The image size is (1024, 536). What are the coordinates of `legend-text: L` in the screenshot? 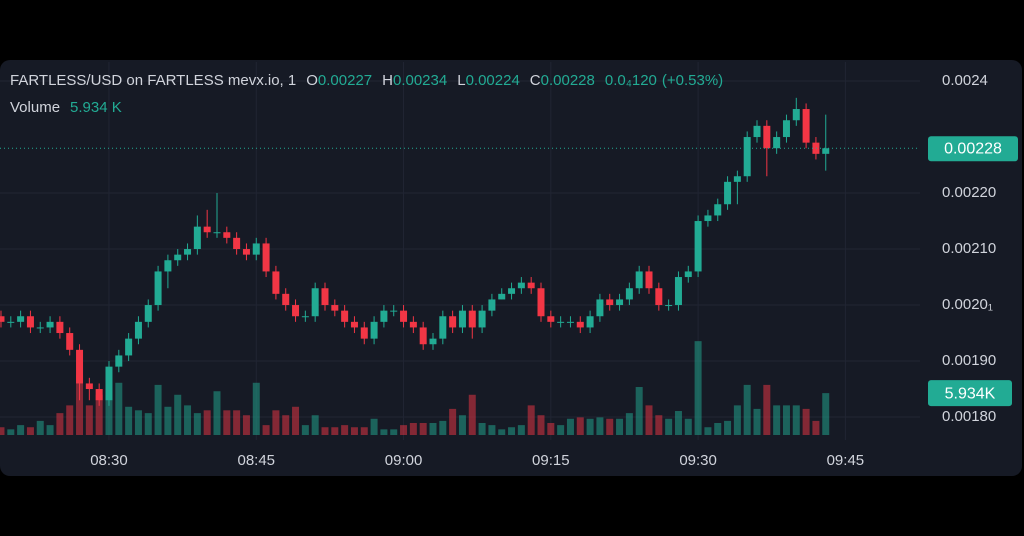 It's located at (461, 80).